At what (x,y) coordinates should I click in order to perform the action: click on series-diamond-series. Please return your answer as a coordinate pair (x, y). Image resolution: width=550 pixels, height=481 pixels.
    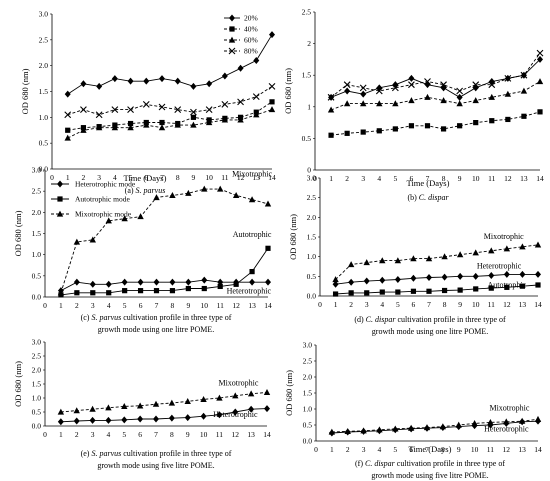
    Looking at the image, I should click on (163, 415).